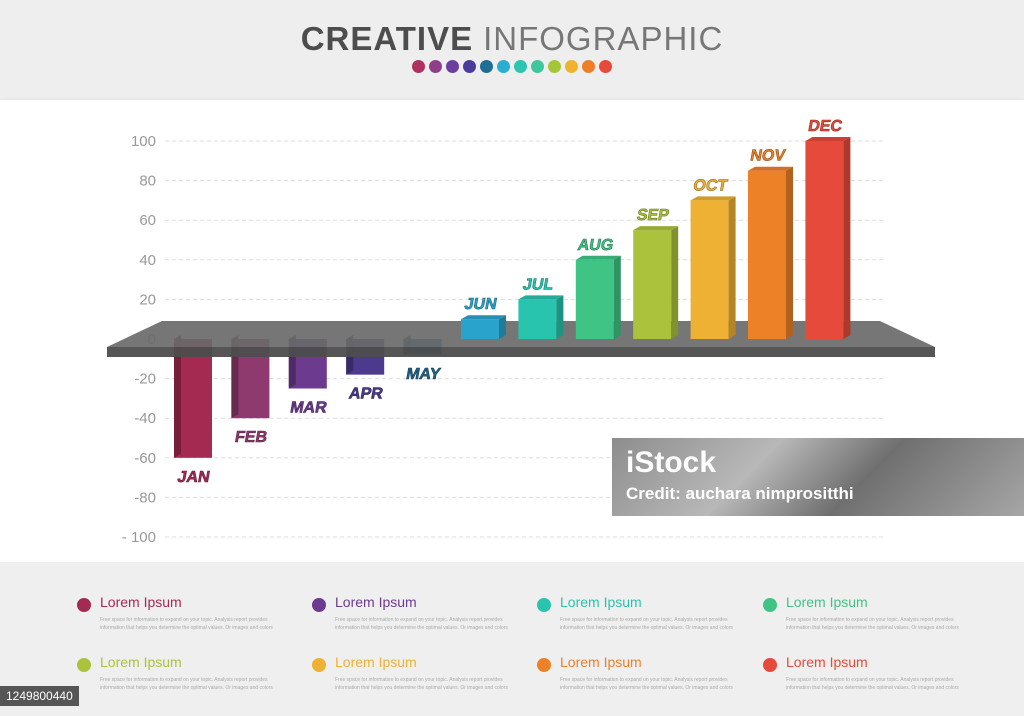 Image resolution: width=1024 pixels, height=716 pixels. What do you see at coordinates (251, 437) in the screenshot?
I see `bar-label-feb: FEB` at bounding box center [251, 437].